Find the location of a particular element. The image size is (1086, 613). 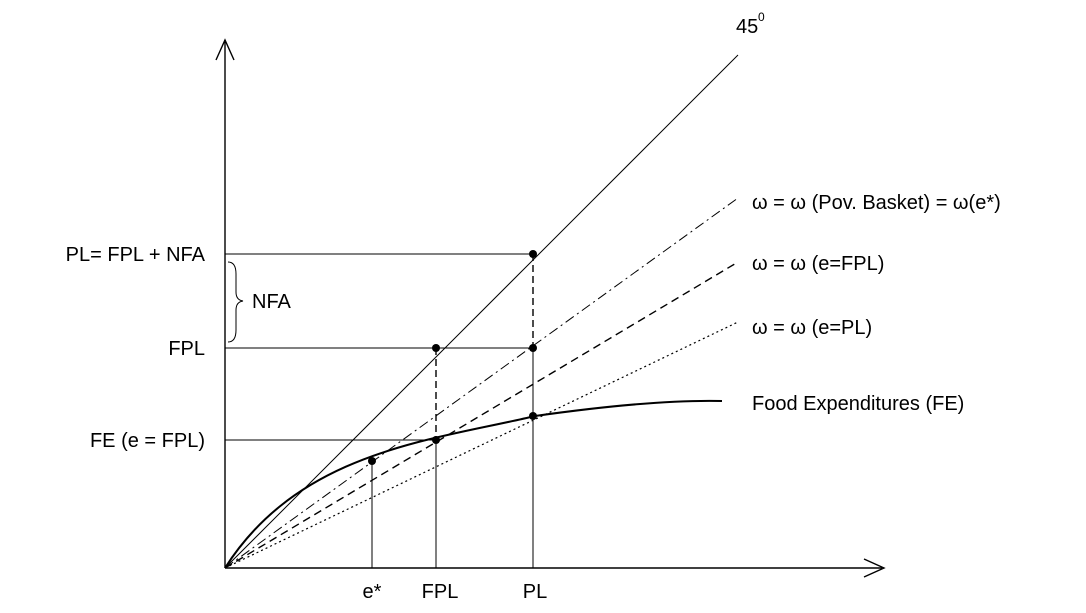

label-nfa: NFA is located at coordinates (272, 302).